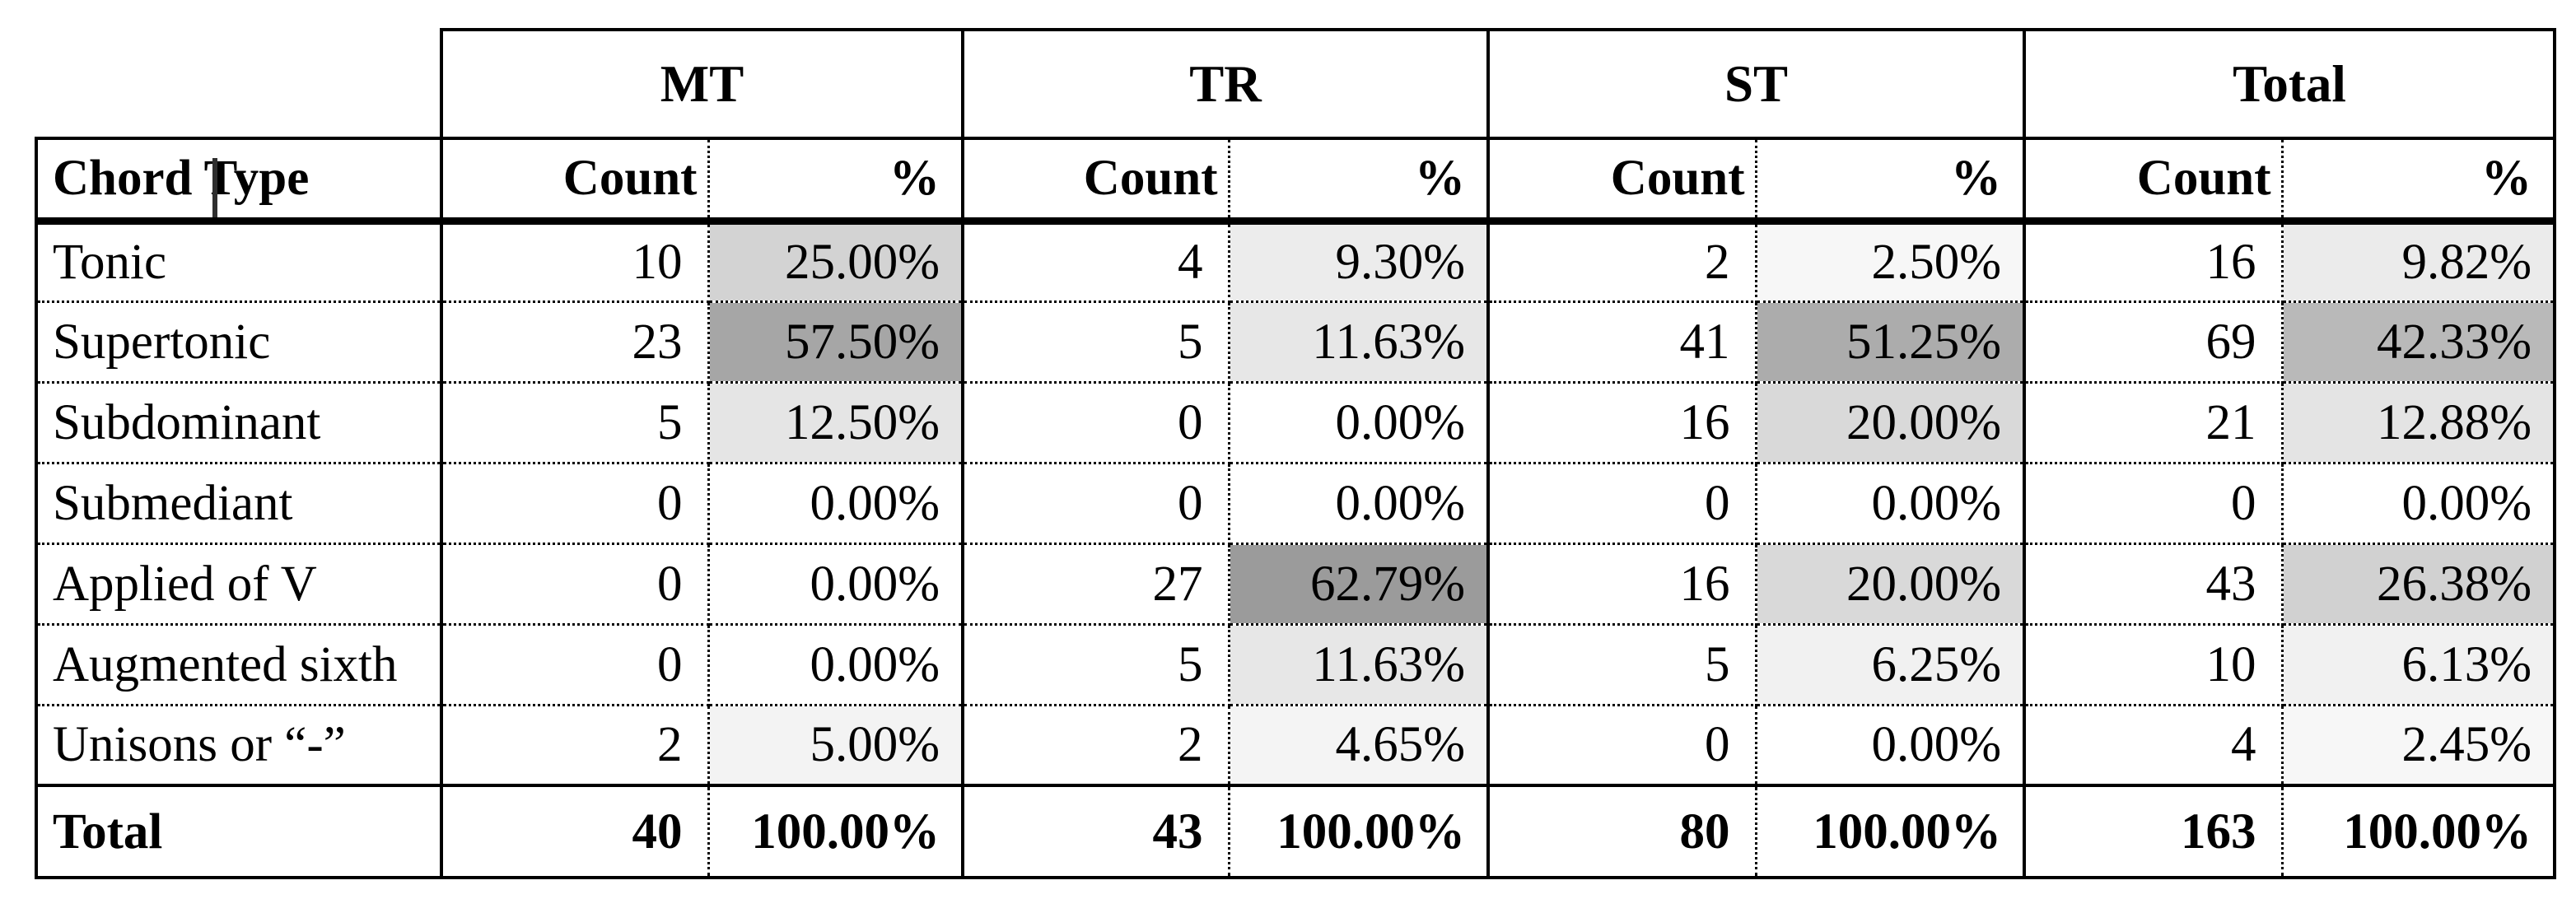 This screenshot has width=2576, height=899. Describe the element at coordinates (1622, 181) in the screenshot. I see `st-count-header: Count` at that location.